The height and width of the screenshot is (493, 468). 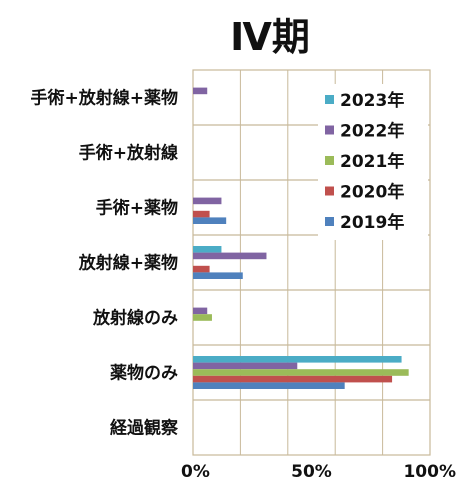 I want to click on chart-title: Ⅳ期, so click(x=270, y=37).